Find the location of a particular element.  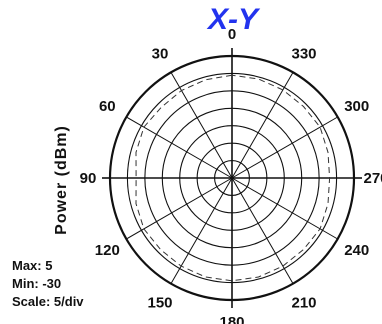

angle-label-60: 60 is located at coordinates (107, 106).